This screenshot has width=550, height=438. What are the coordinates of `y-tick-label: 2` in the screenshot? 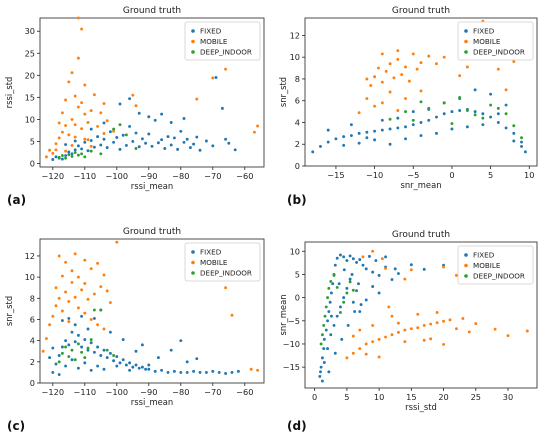 It's located at (32, 362).